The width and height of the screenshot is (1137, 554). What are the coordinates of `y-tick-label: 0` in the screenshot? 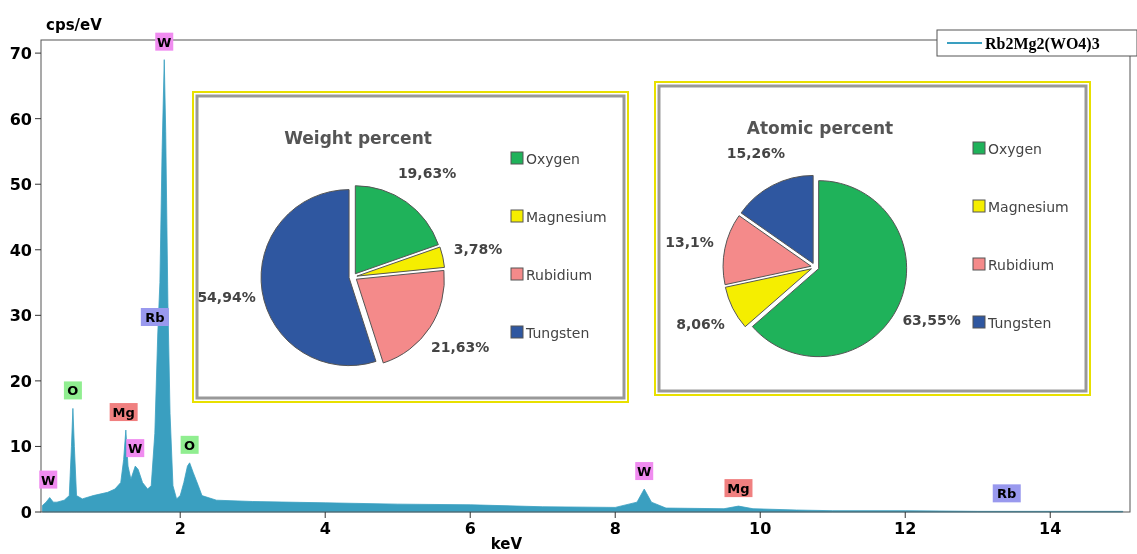 It's located at (26, 512).